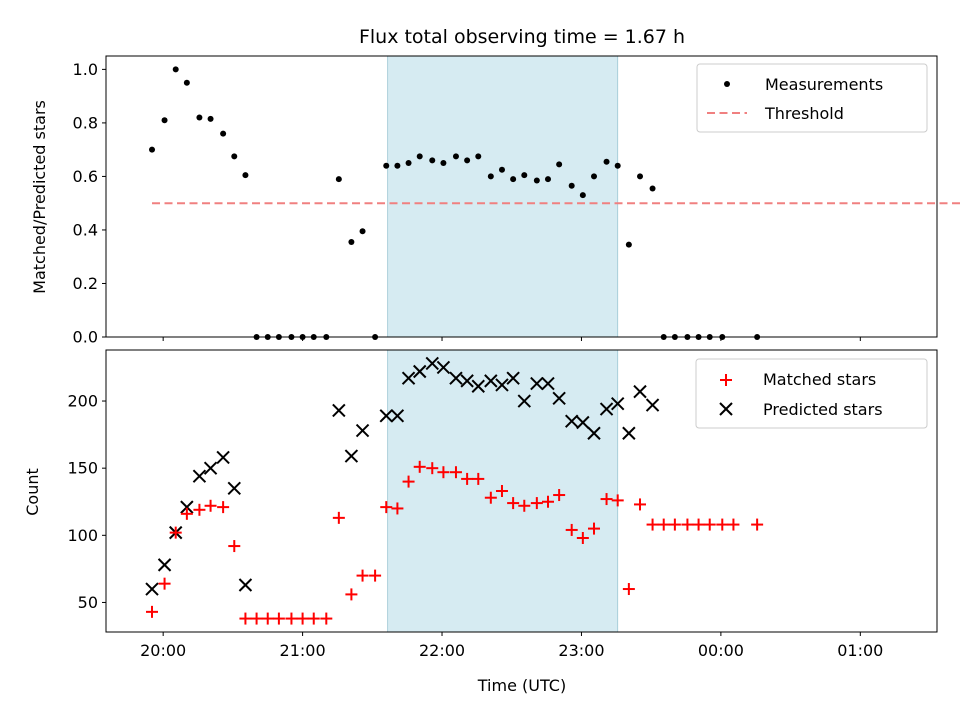 The image size is (960, 720). What do you see at coordinates (163, 650) in the screenshot?
I see `x-tick-label: 20:00` at bounding box center [163, 650].